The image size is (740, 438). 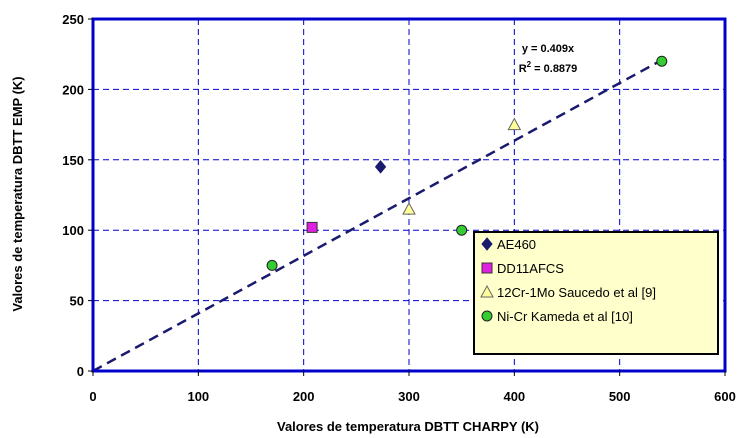 I want to click on y-tick-label: 200, so click(x=73, y=89).